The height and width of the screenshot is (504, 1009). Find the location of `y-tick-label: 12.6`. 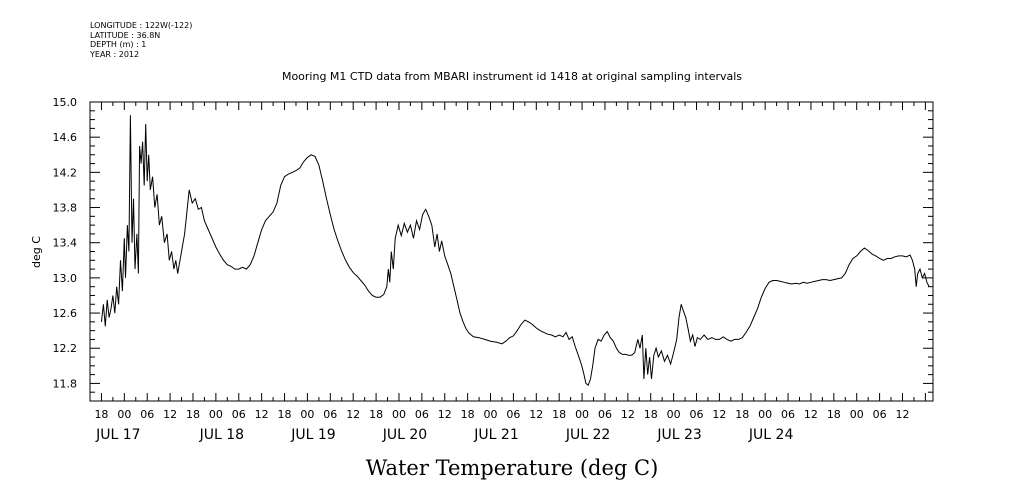

y-tick-label: 12.6 is located at coordinates (65, 313).